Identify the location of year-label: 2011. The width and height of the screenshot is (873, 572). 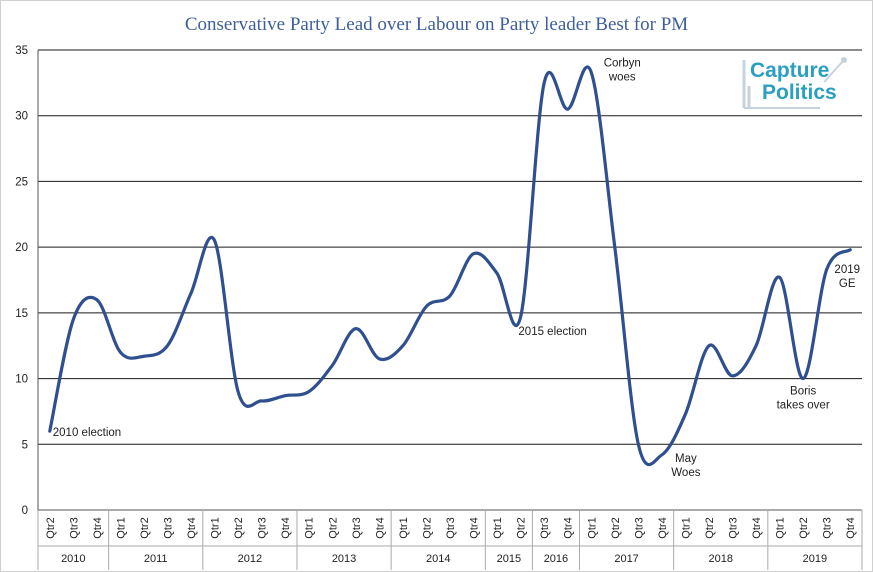
(156, 559).